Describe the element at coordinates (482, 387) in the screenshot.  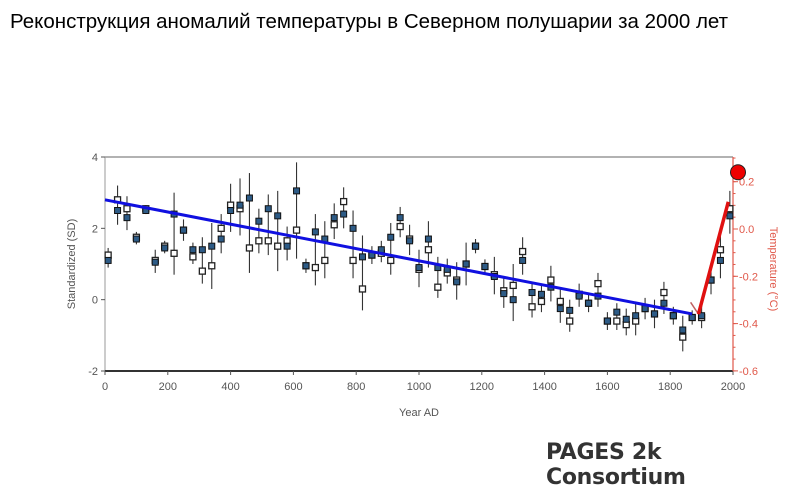
I see `x-tick-label: 1200` at that location.